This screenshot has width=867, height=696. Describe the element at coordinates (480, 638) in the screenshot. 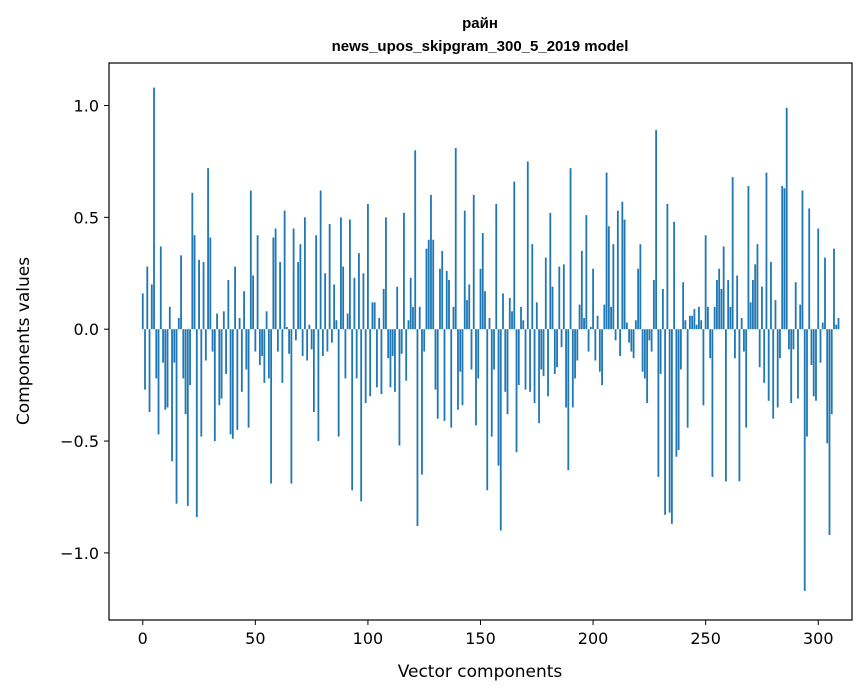

I see `x-tick-label: 150` at that location.